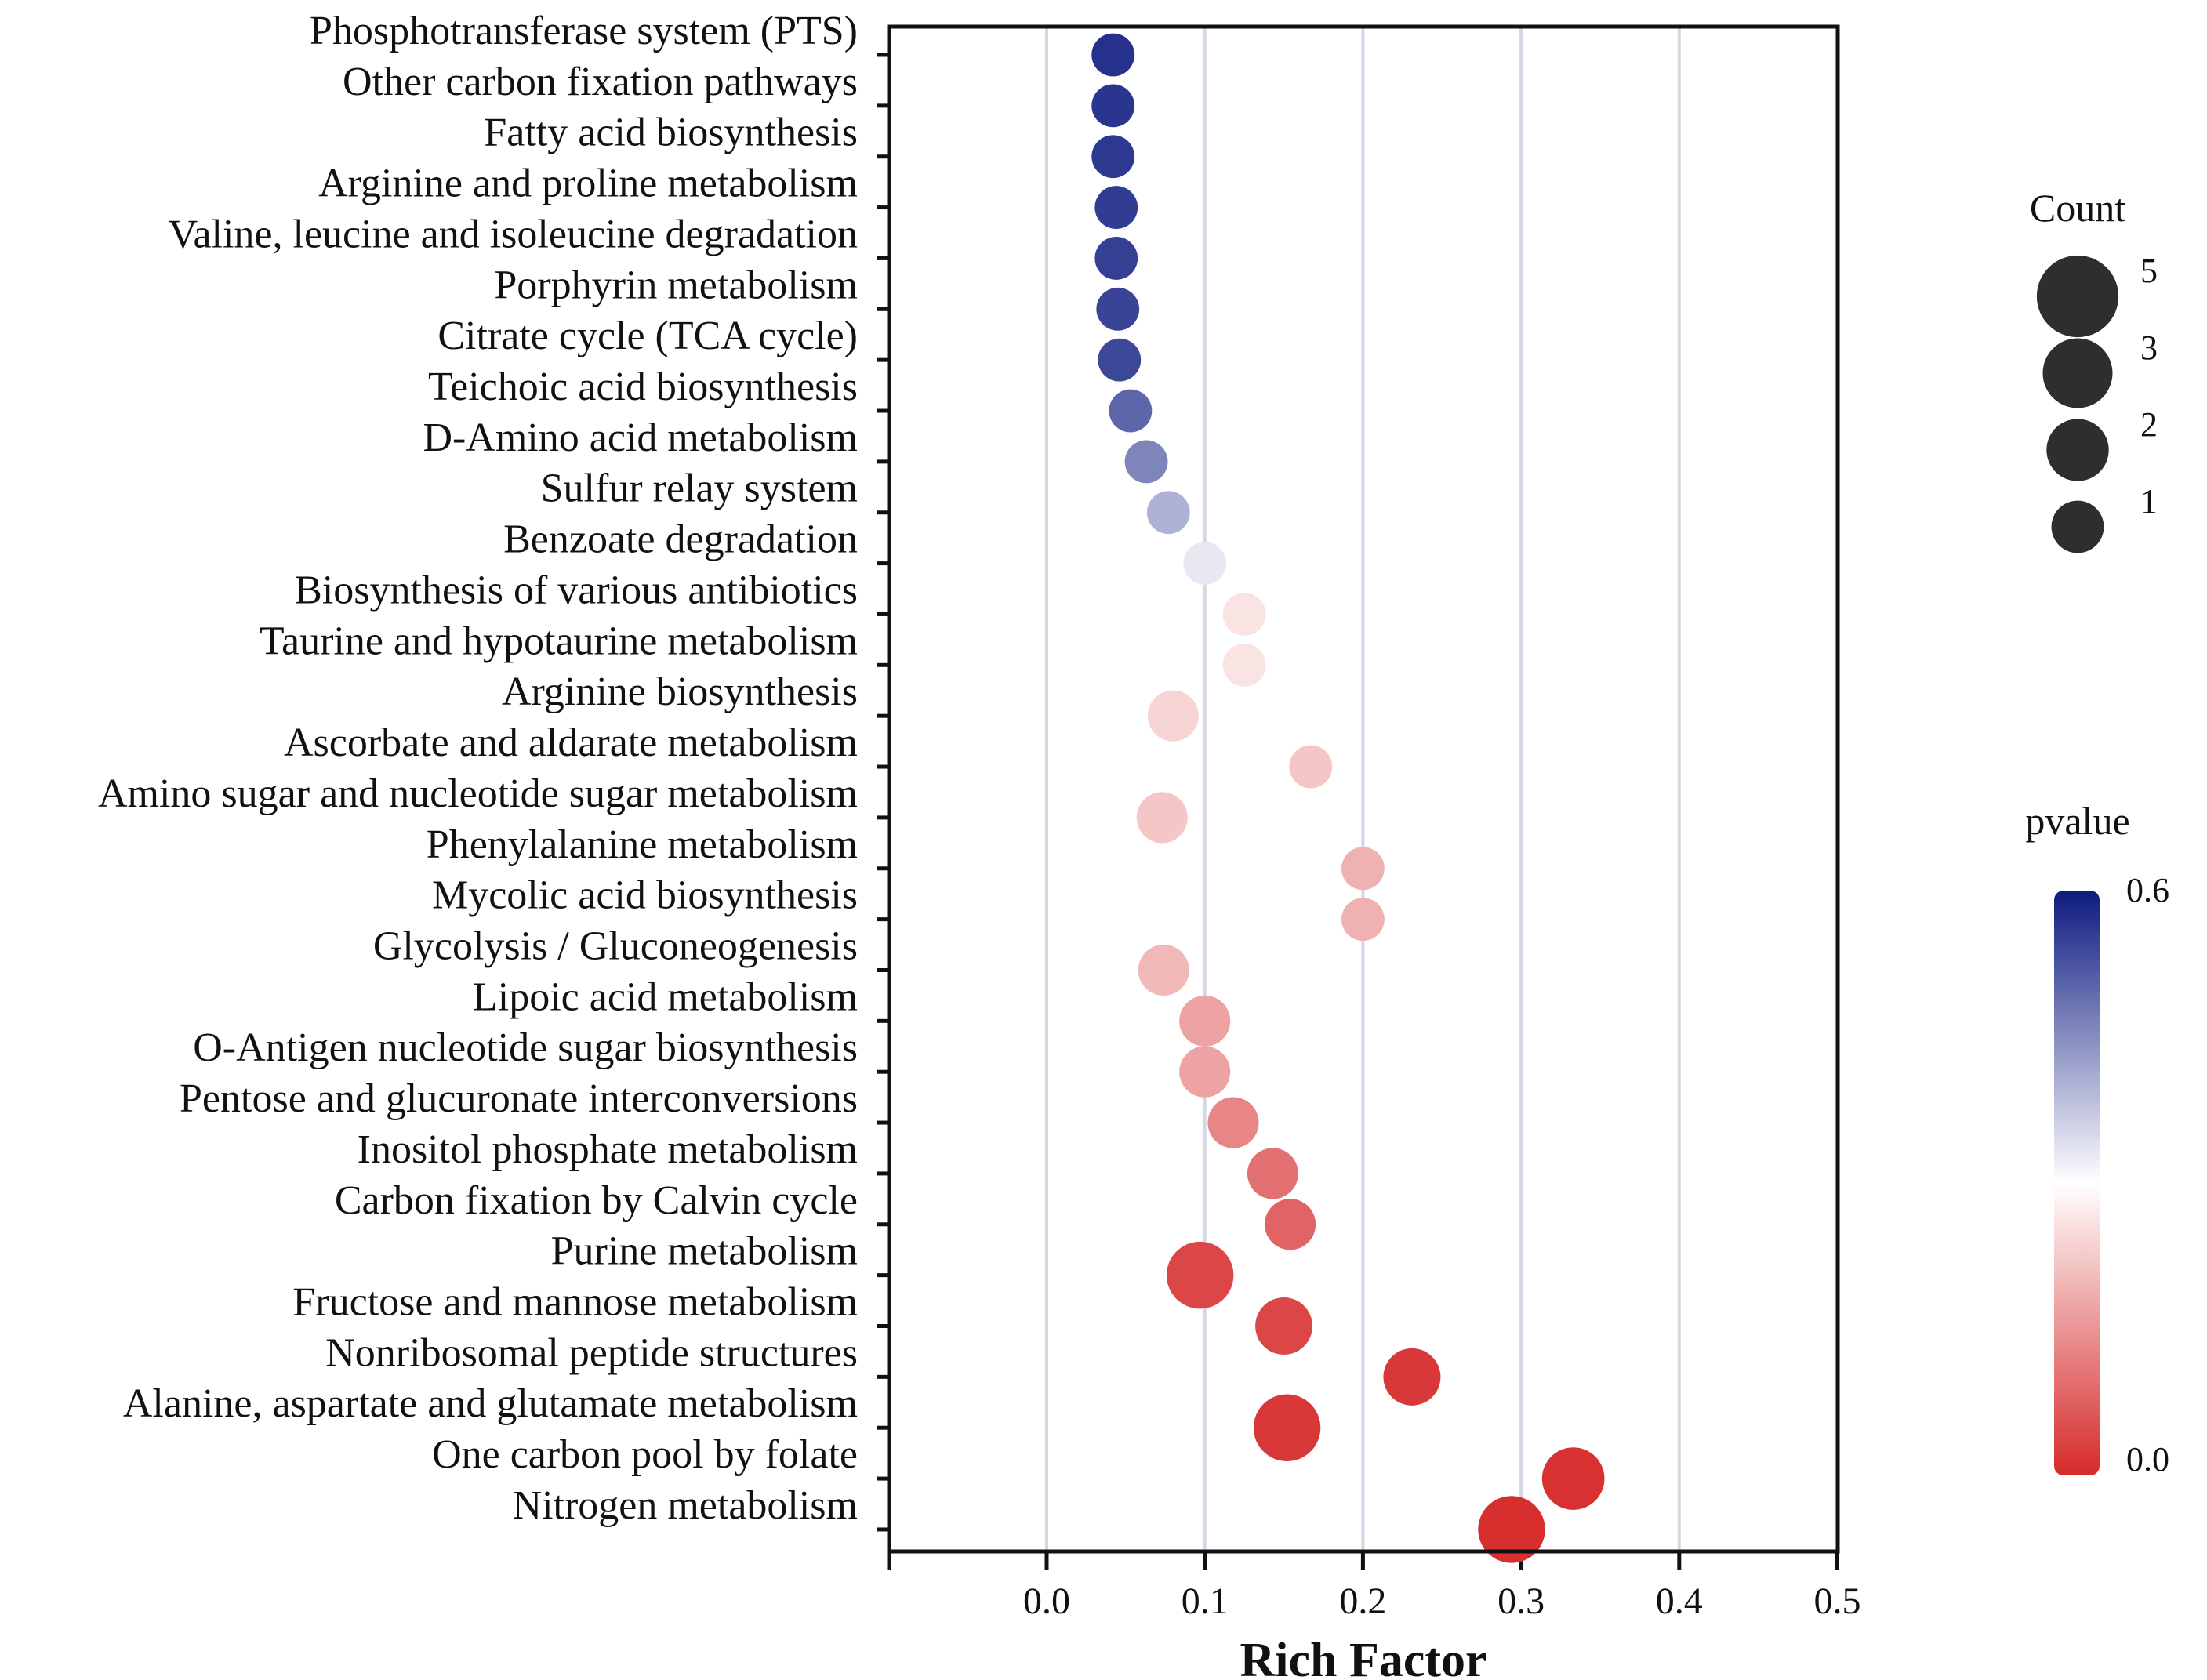 The width and height of the screenshot is (2207, 1680). Describe the element at coordinates (1679, 1601) in the screenshot. I see `x-tick-label: 0.4` at that location.